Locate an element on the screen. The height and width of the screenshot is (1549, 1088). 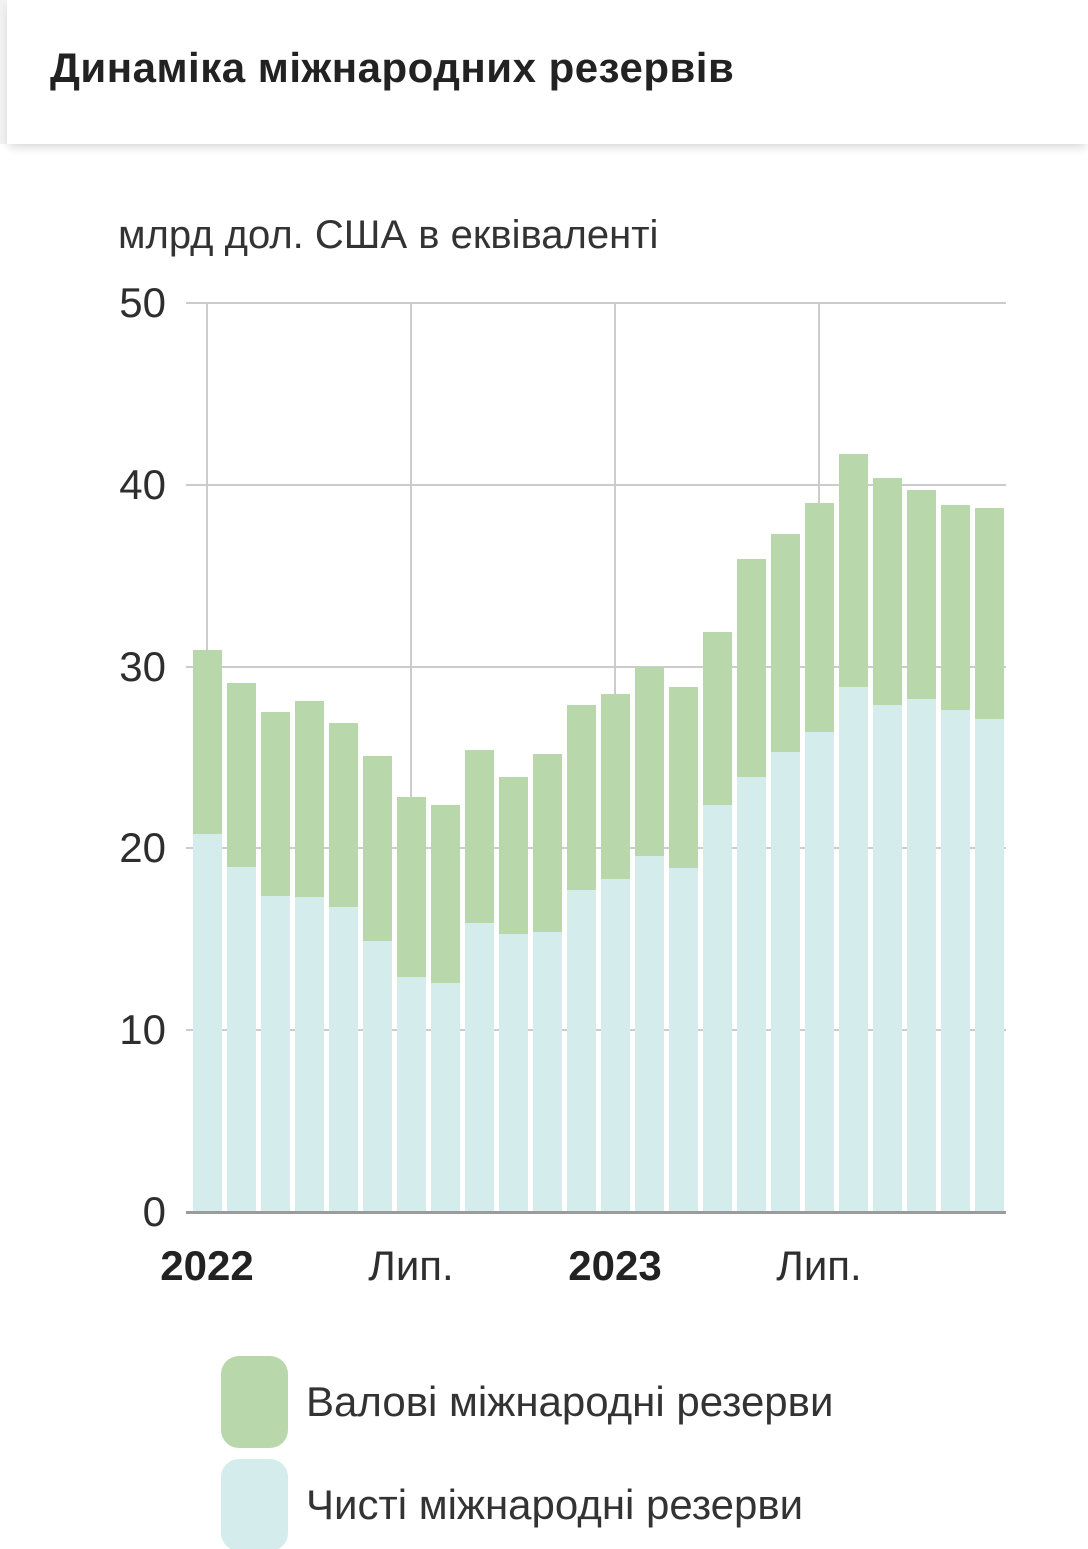
x-axis-line is located at coordinates (596, 1212).